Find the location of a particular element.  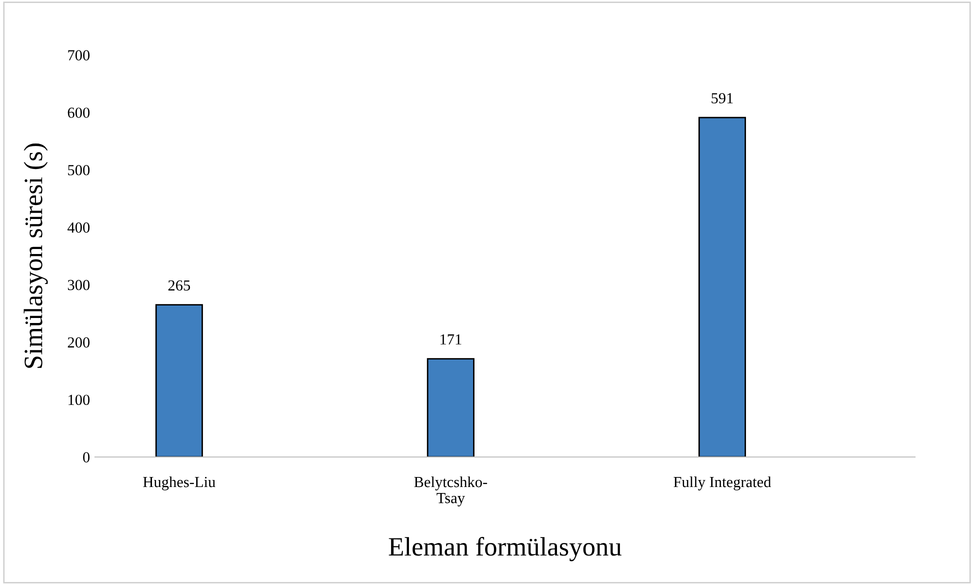

x-tick-label: Belytcshko-Tsay is located at coordinates (451, 491).